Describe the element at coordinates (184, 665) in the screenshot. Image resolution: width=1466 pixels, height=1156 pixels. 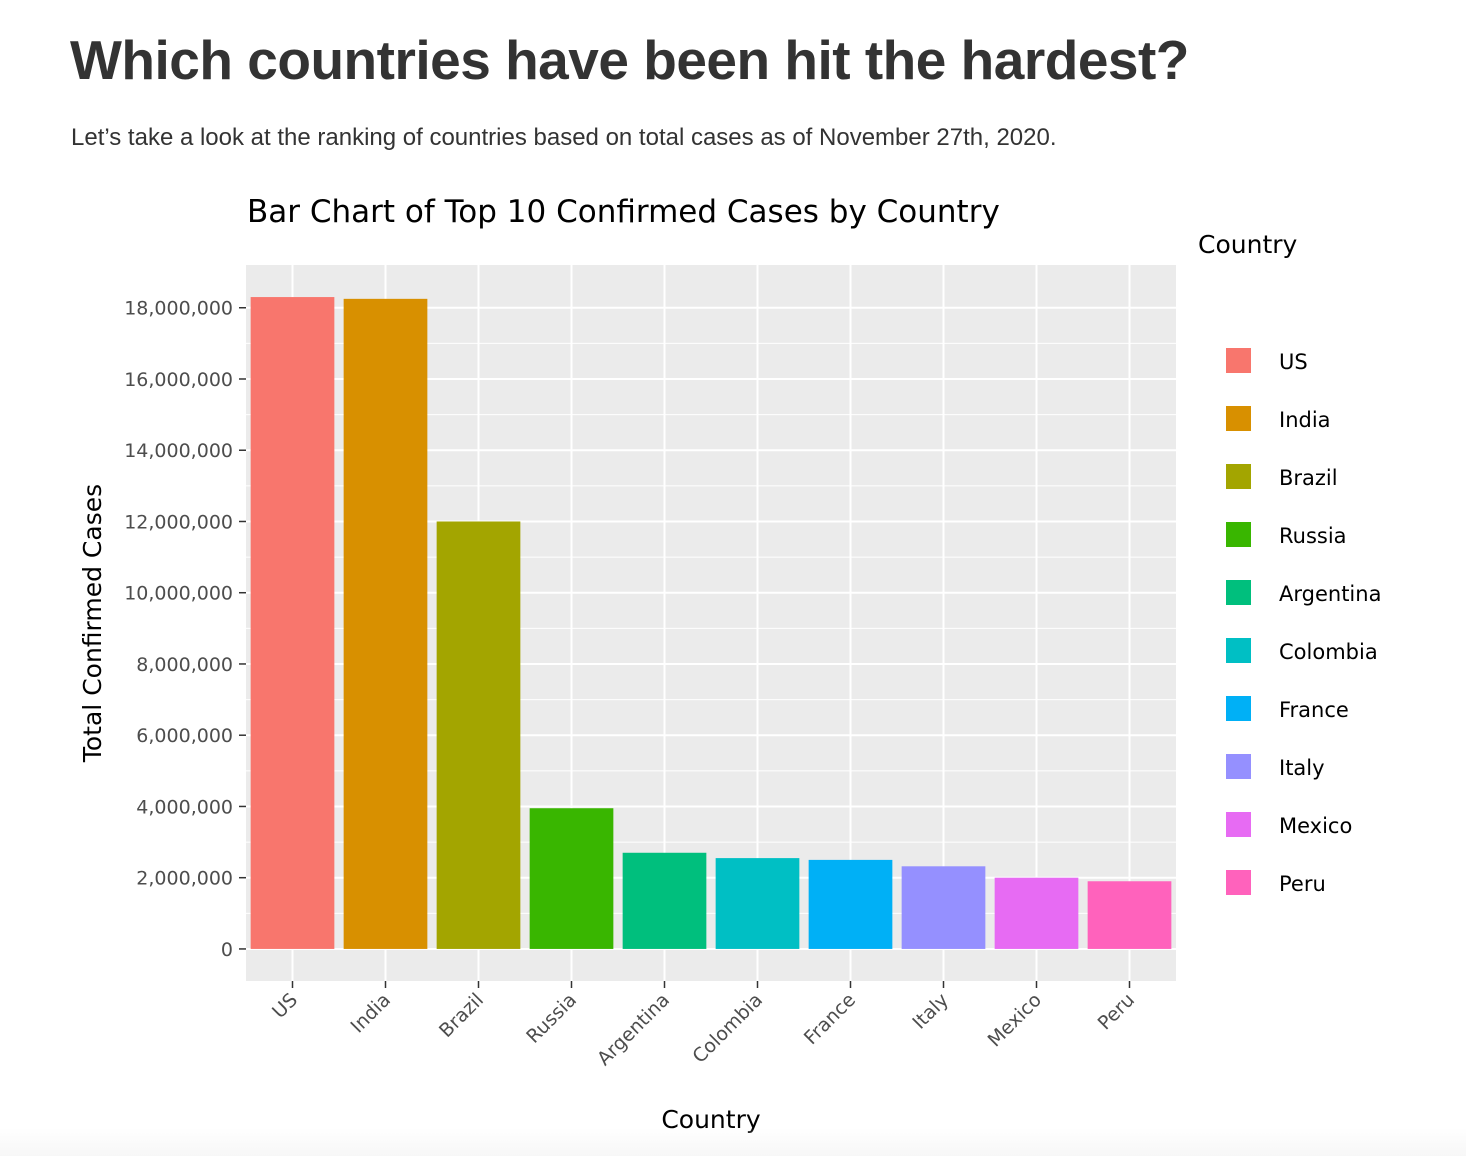
I see `y-tick-label: 8,000,000` at that location.